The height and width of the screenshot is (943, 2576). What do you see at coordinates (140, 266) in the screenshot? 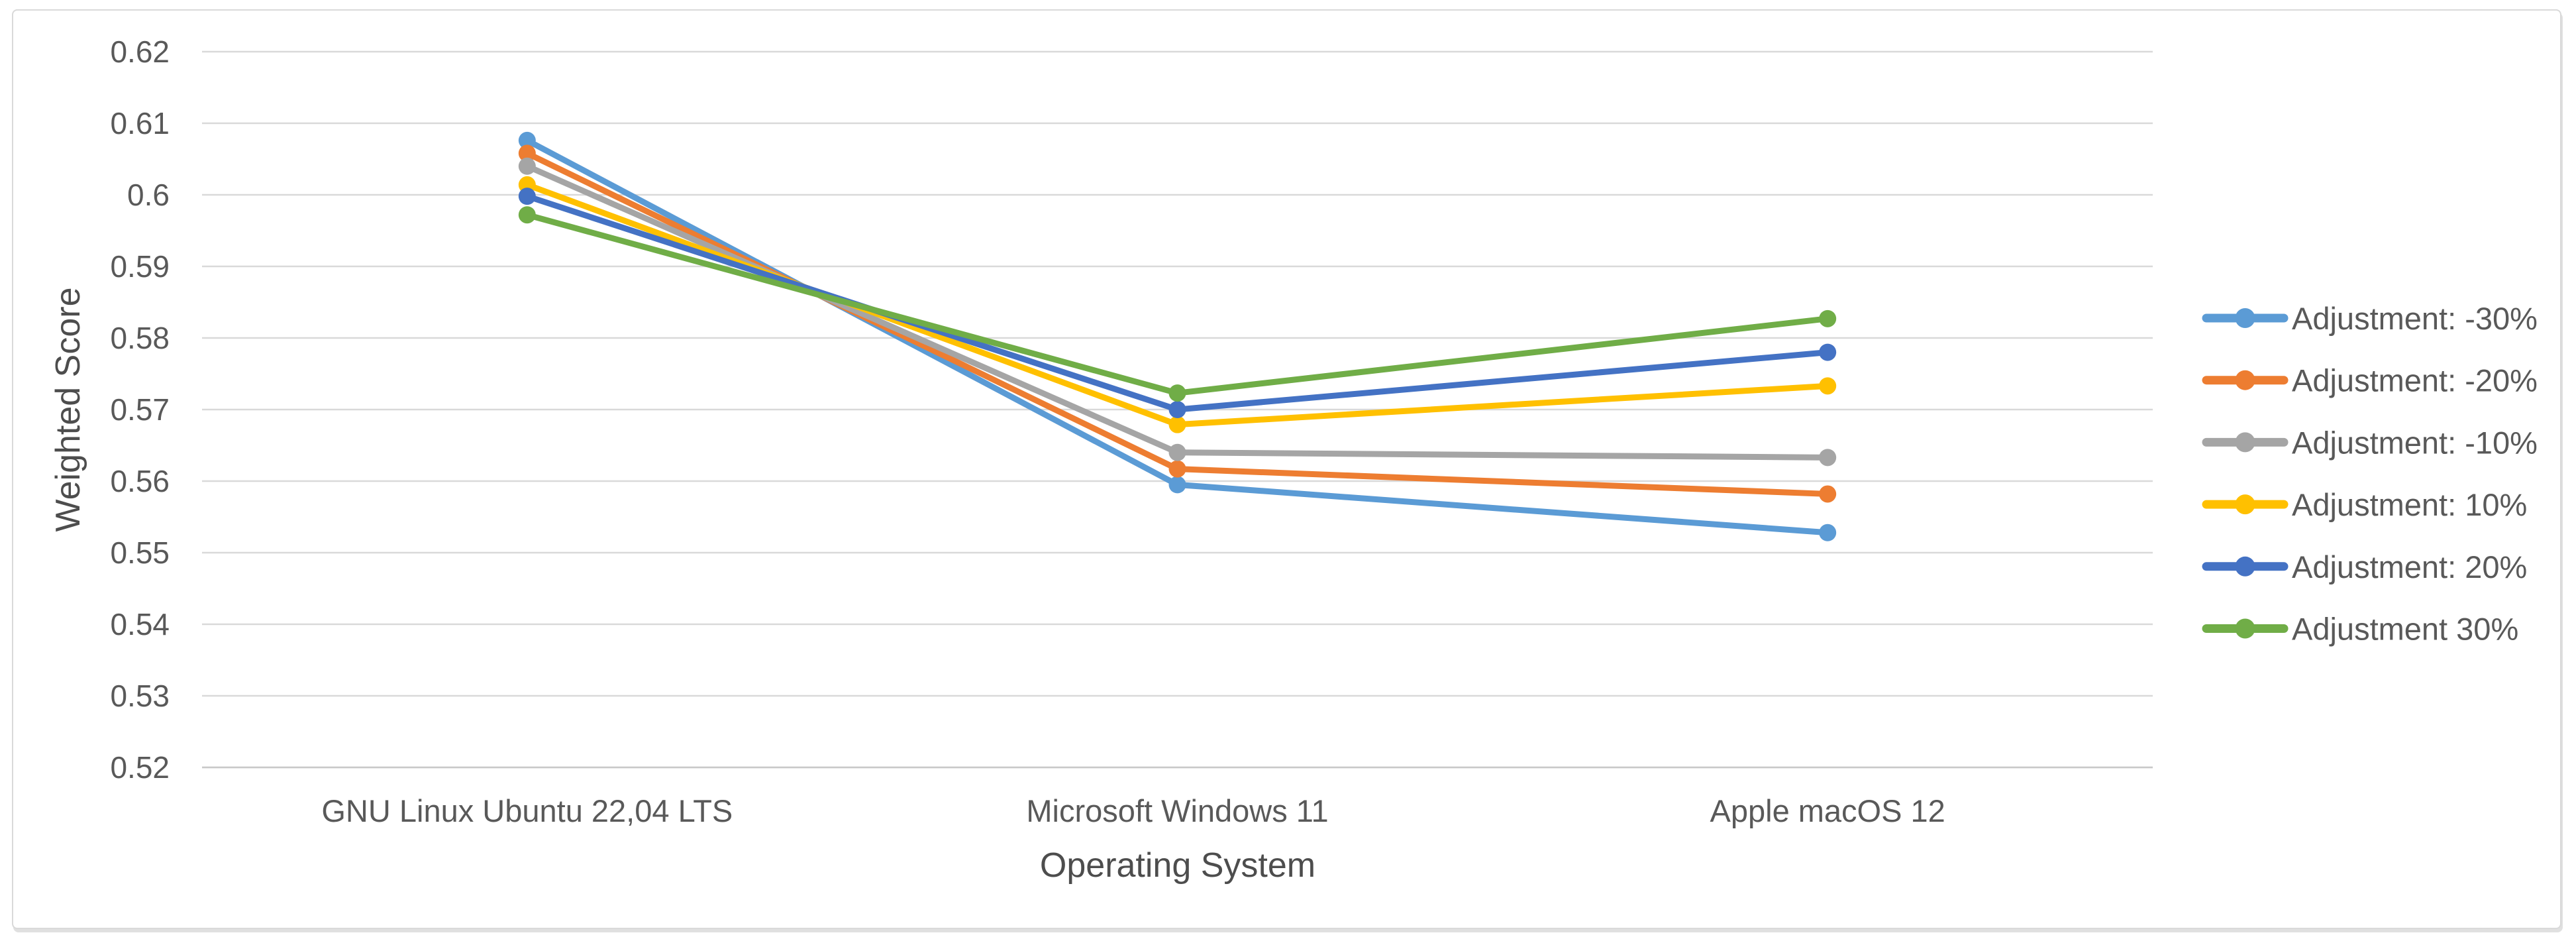
I see `y-tick-label: 0.59` at bounding box center [140, 266].